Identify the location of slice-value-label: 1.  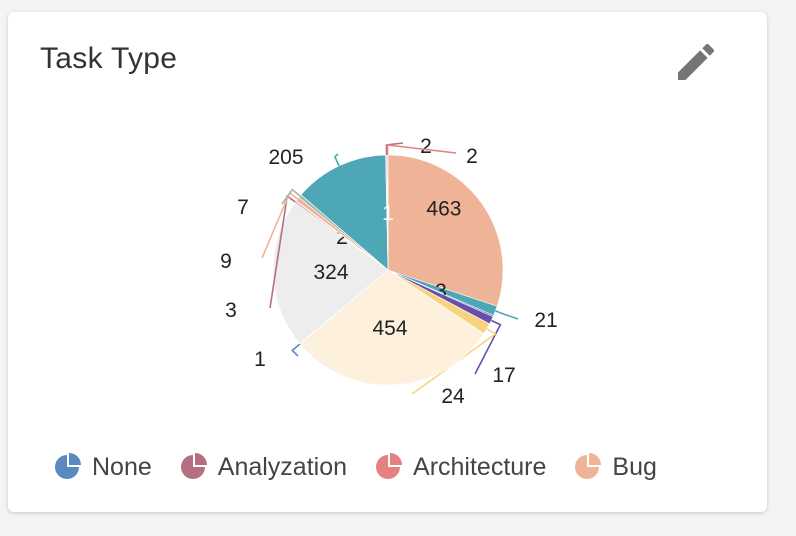
(260, 359).